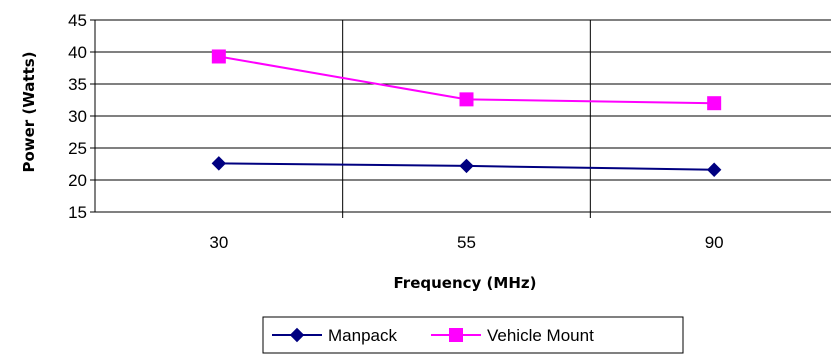 The height and width of the screenshot is (354, 831). I want to click on x-tick-labels: 30 55 90, so click(466, 242).